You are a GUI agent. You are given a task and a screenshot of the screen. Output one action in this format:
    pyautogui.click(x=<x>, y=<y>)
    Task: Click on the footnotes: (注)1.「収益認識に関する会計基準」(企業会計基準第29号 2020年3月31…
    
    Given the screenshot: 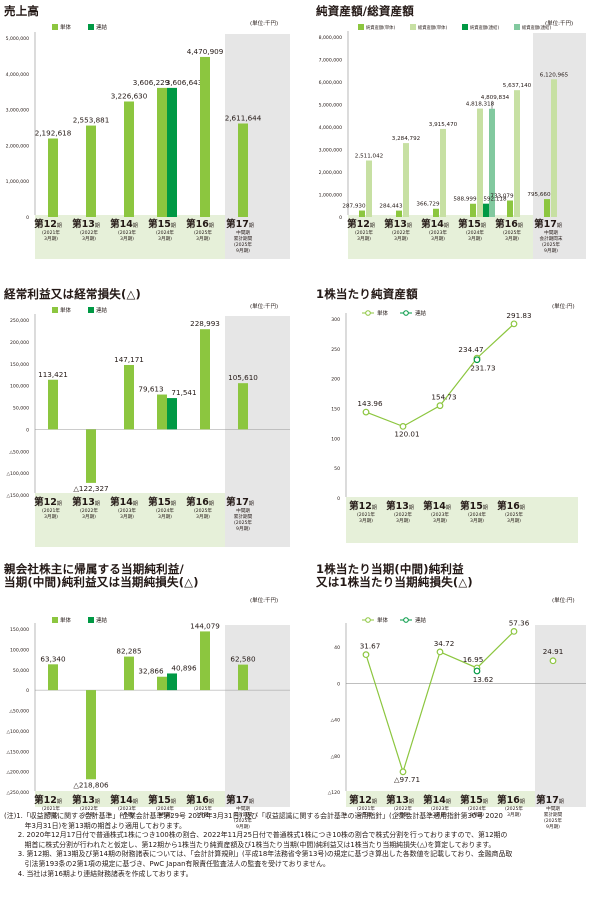 What is the action you would take?
    pyautogui.click(x=297, y=845)
    